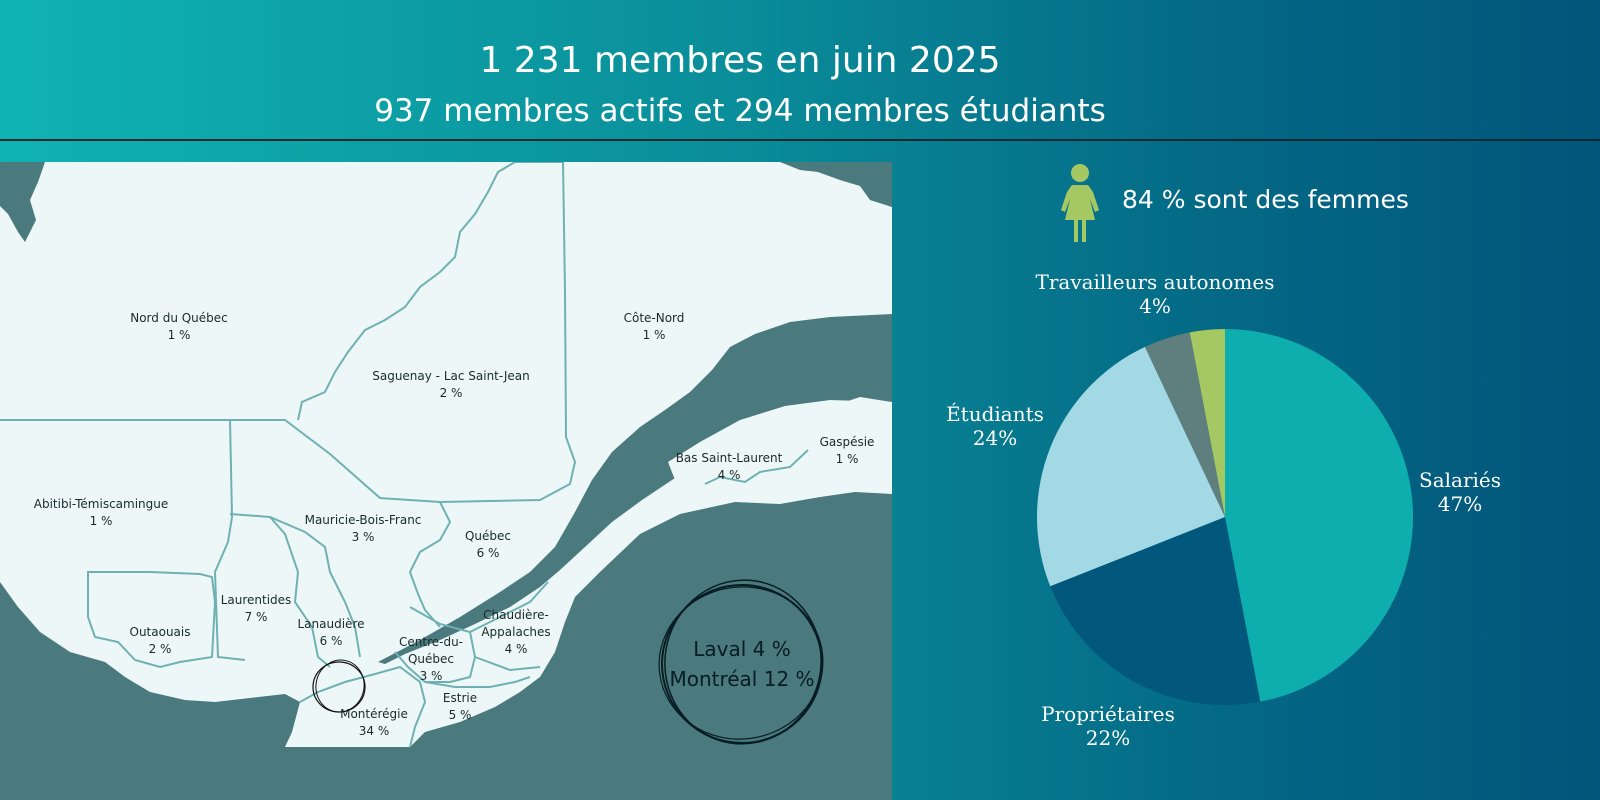 Image resolution: width=1600 pixels, height=800 pixels. Describe the element at coordinates (742, 649) in the screenshot. I see `laval-label: Laval 4 %` at that location.